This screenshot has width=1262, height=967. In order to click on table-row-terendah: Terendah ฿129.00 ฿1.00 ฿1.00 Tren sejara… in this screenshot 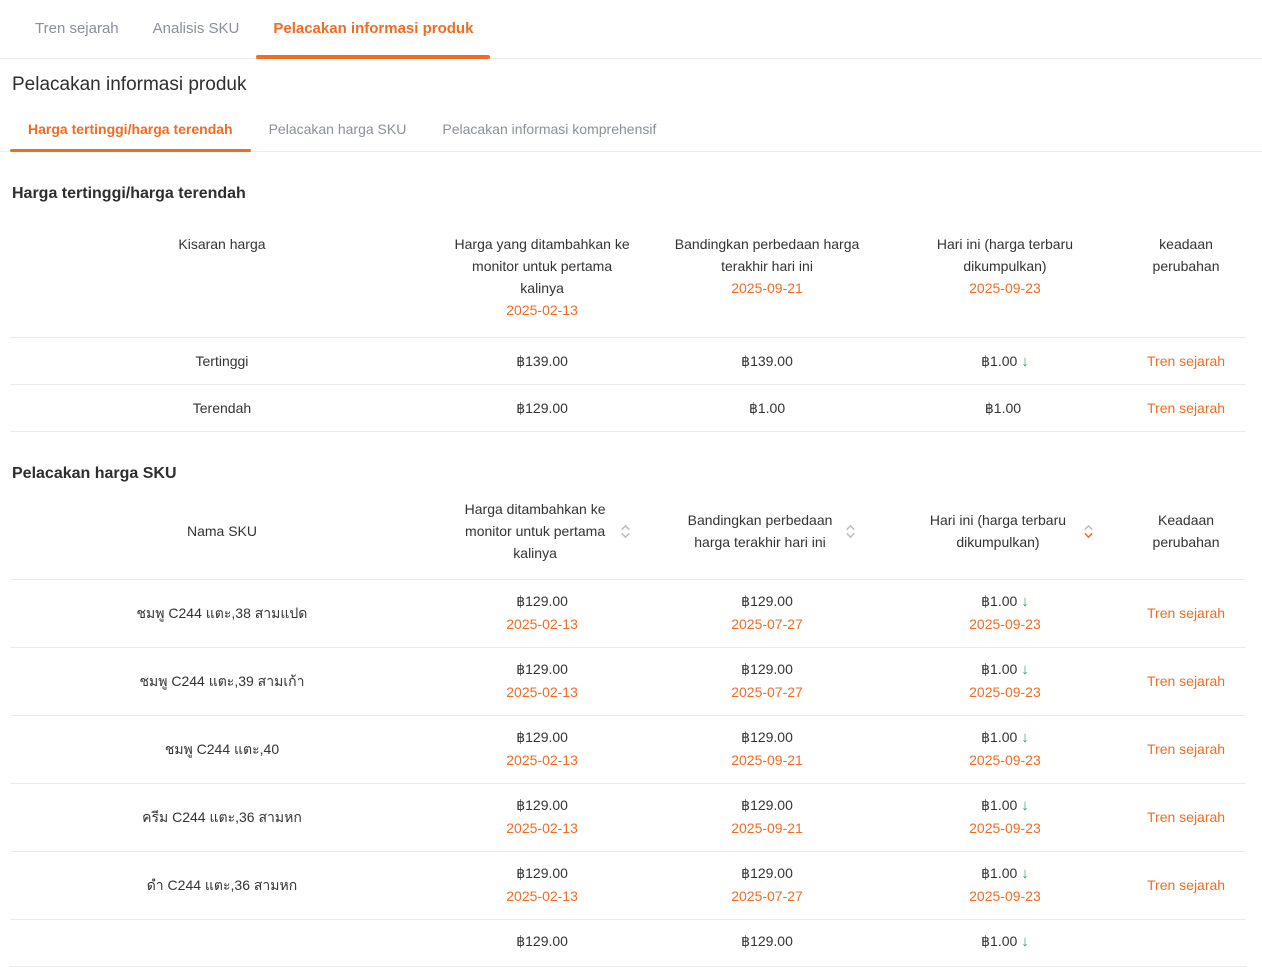, I will do `click(628, 408)`.